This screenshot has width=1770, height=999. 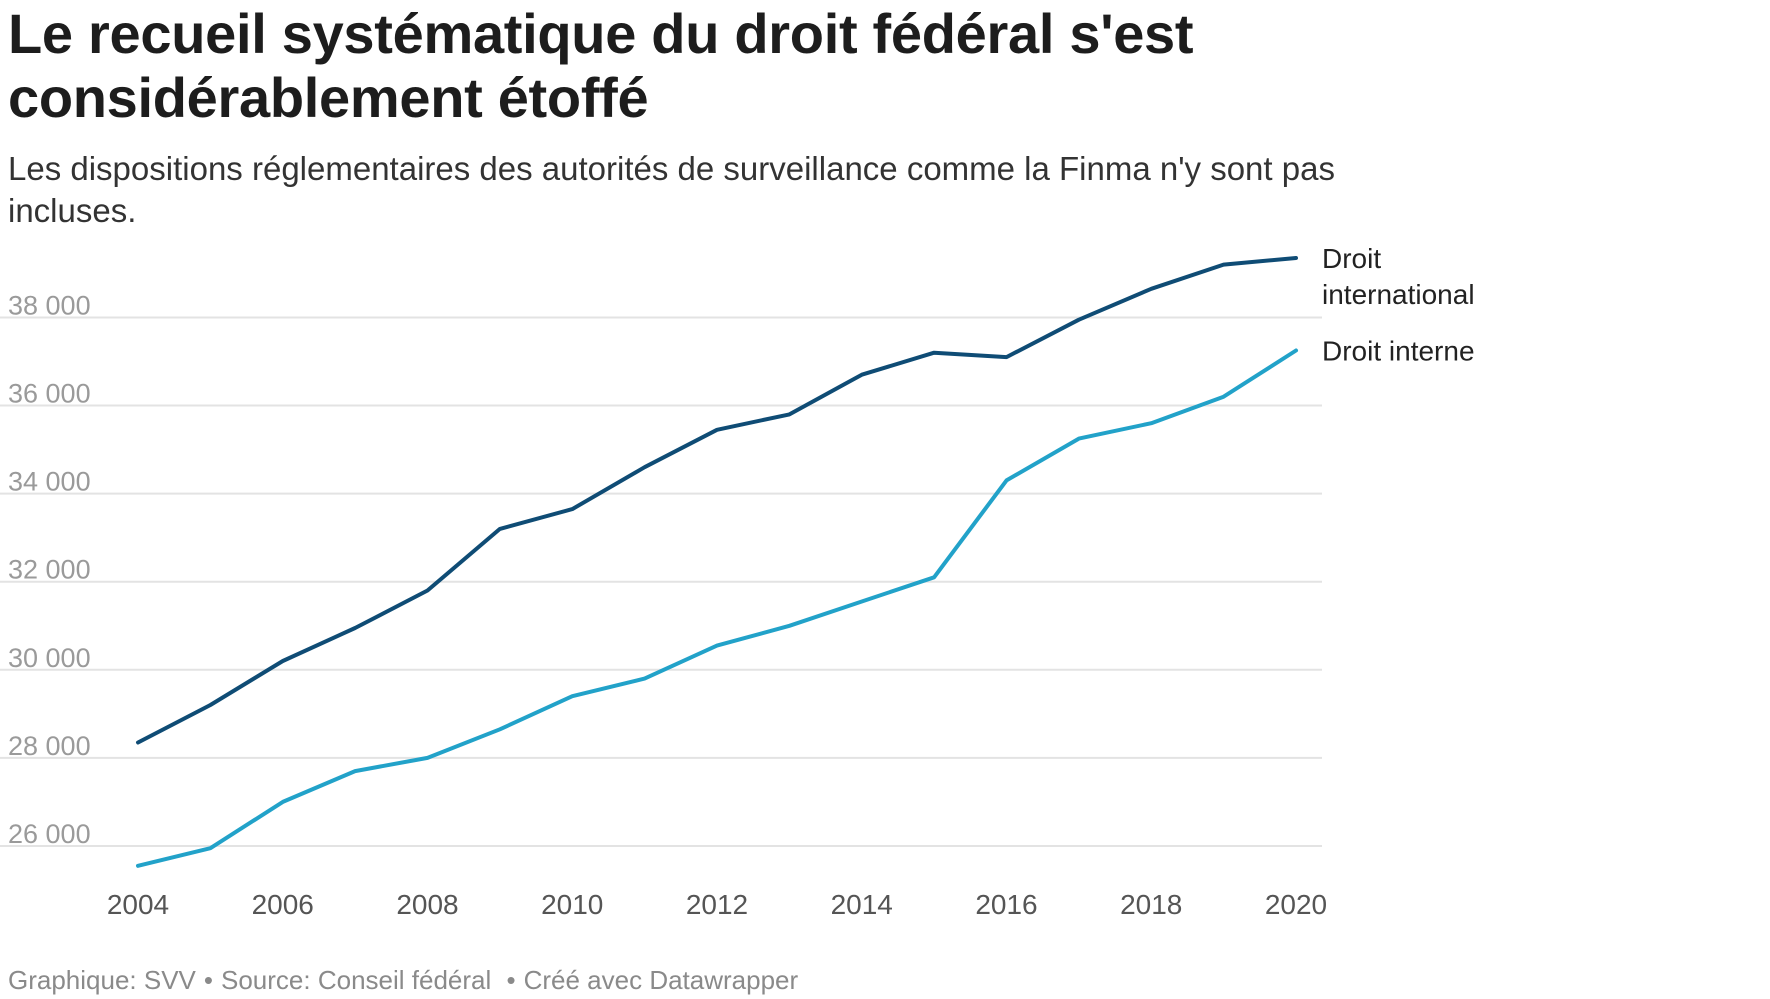 What do you see at coordinates (1006, 904) in the screenshot?
I see `x-tick-label: 2016` at bounding box center [1006, 904].